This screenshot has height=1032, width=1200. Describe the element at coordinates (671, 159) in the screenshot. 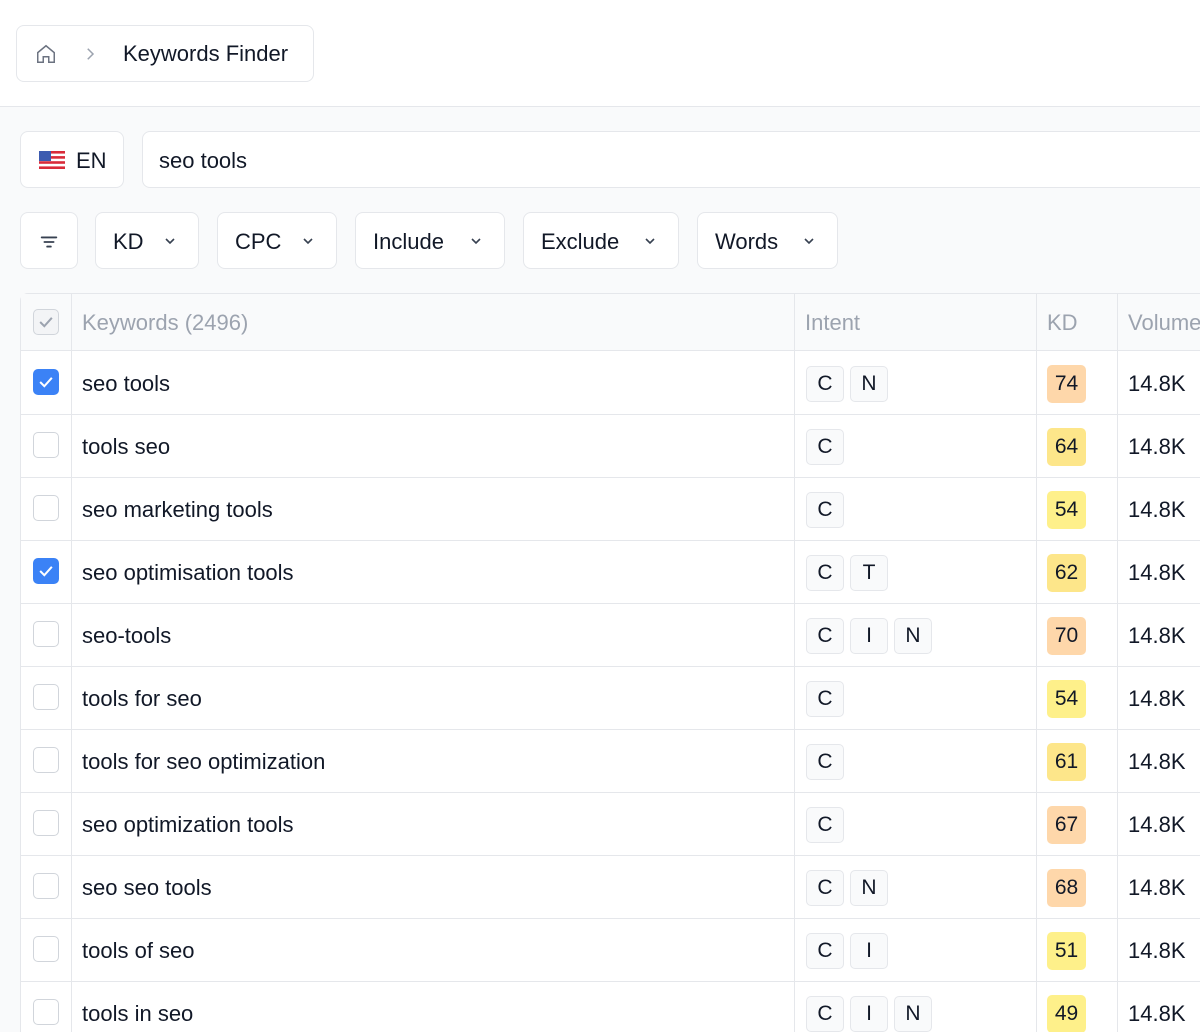

I see `search-input: seo tools` at that location.